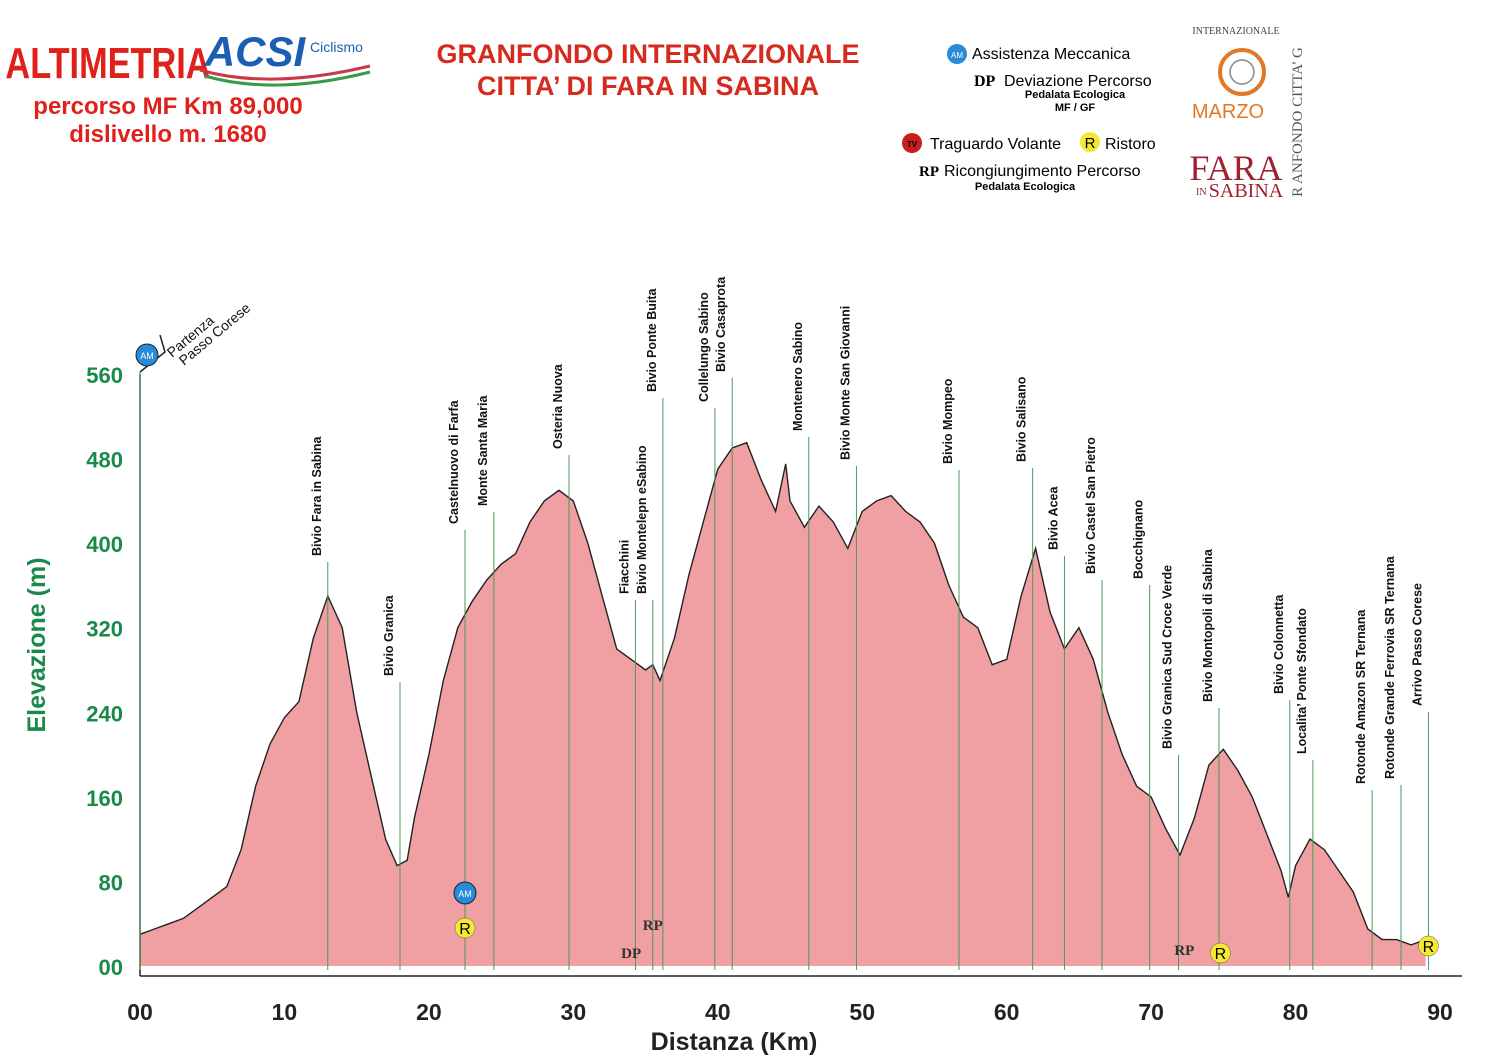 The width and height of the screenshot is (1500, 1061). Describe the element at coordinates (1130, 144) in the screenshot. I see `legend-text: Ristoro` at that location.